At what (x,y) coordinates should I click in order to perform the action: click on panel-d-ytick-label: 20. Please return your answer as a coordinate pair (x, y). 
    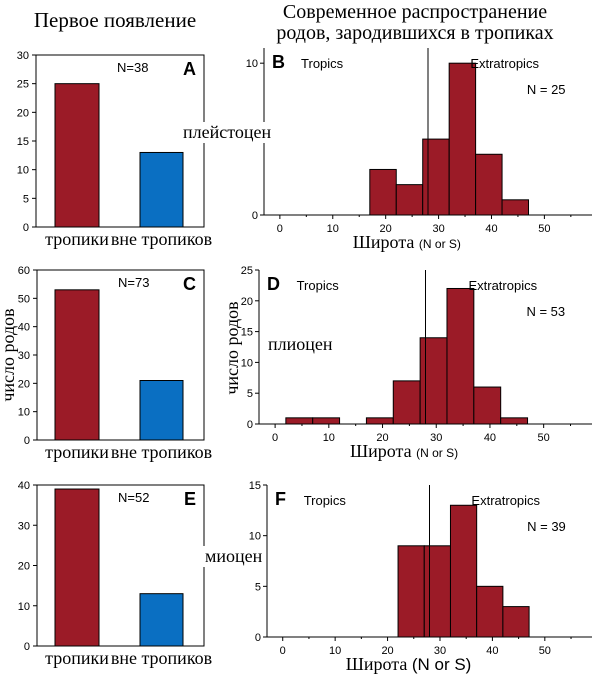
    Looking at the image, I should click on (247, 302).